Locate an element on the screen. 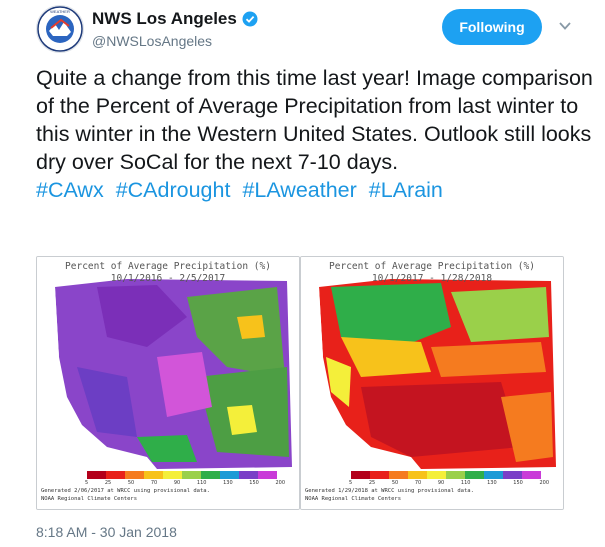  map-period: 10/1/2017 - 1/28/2018 is located at coordinates (432, 278).